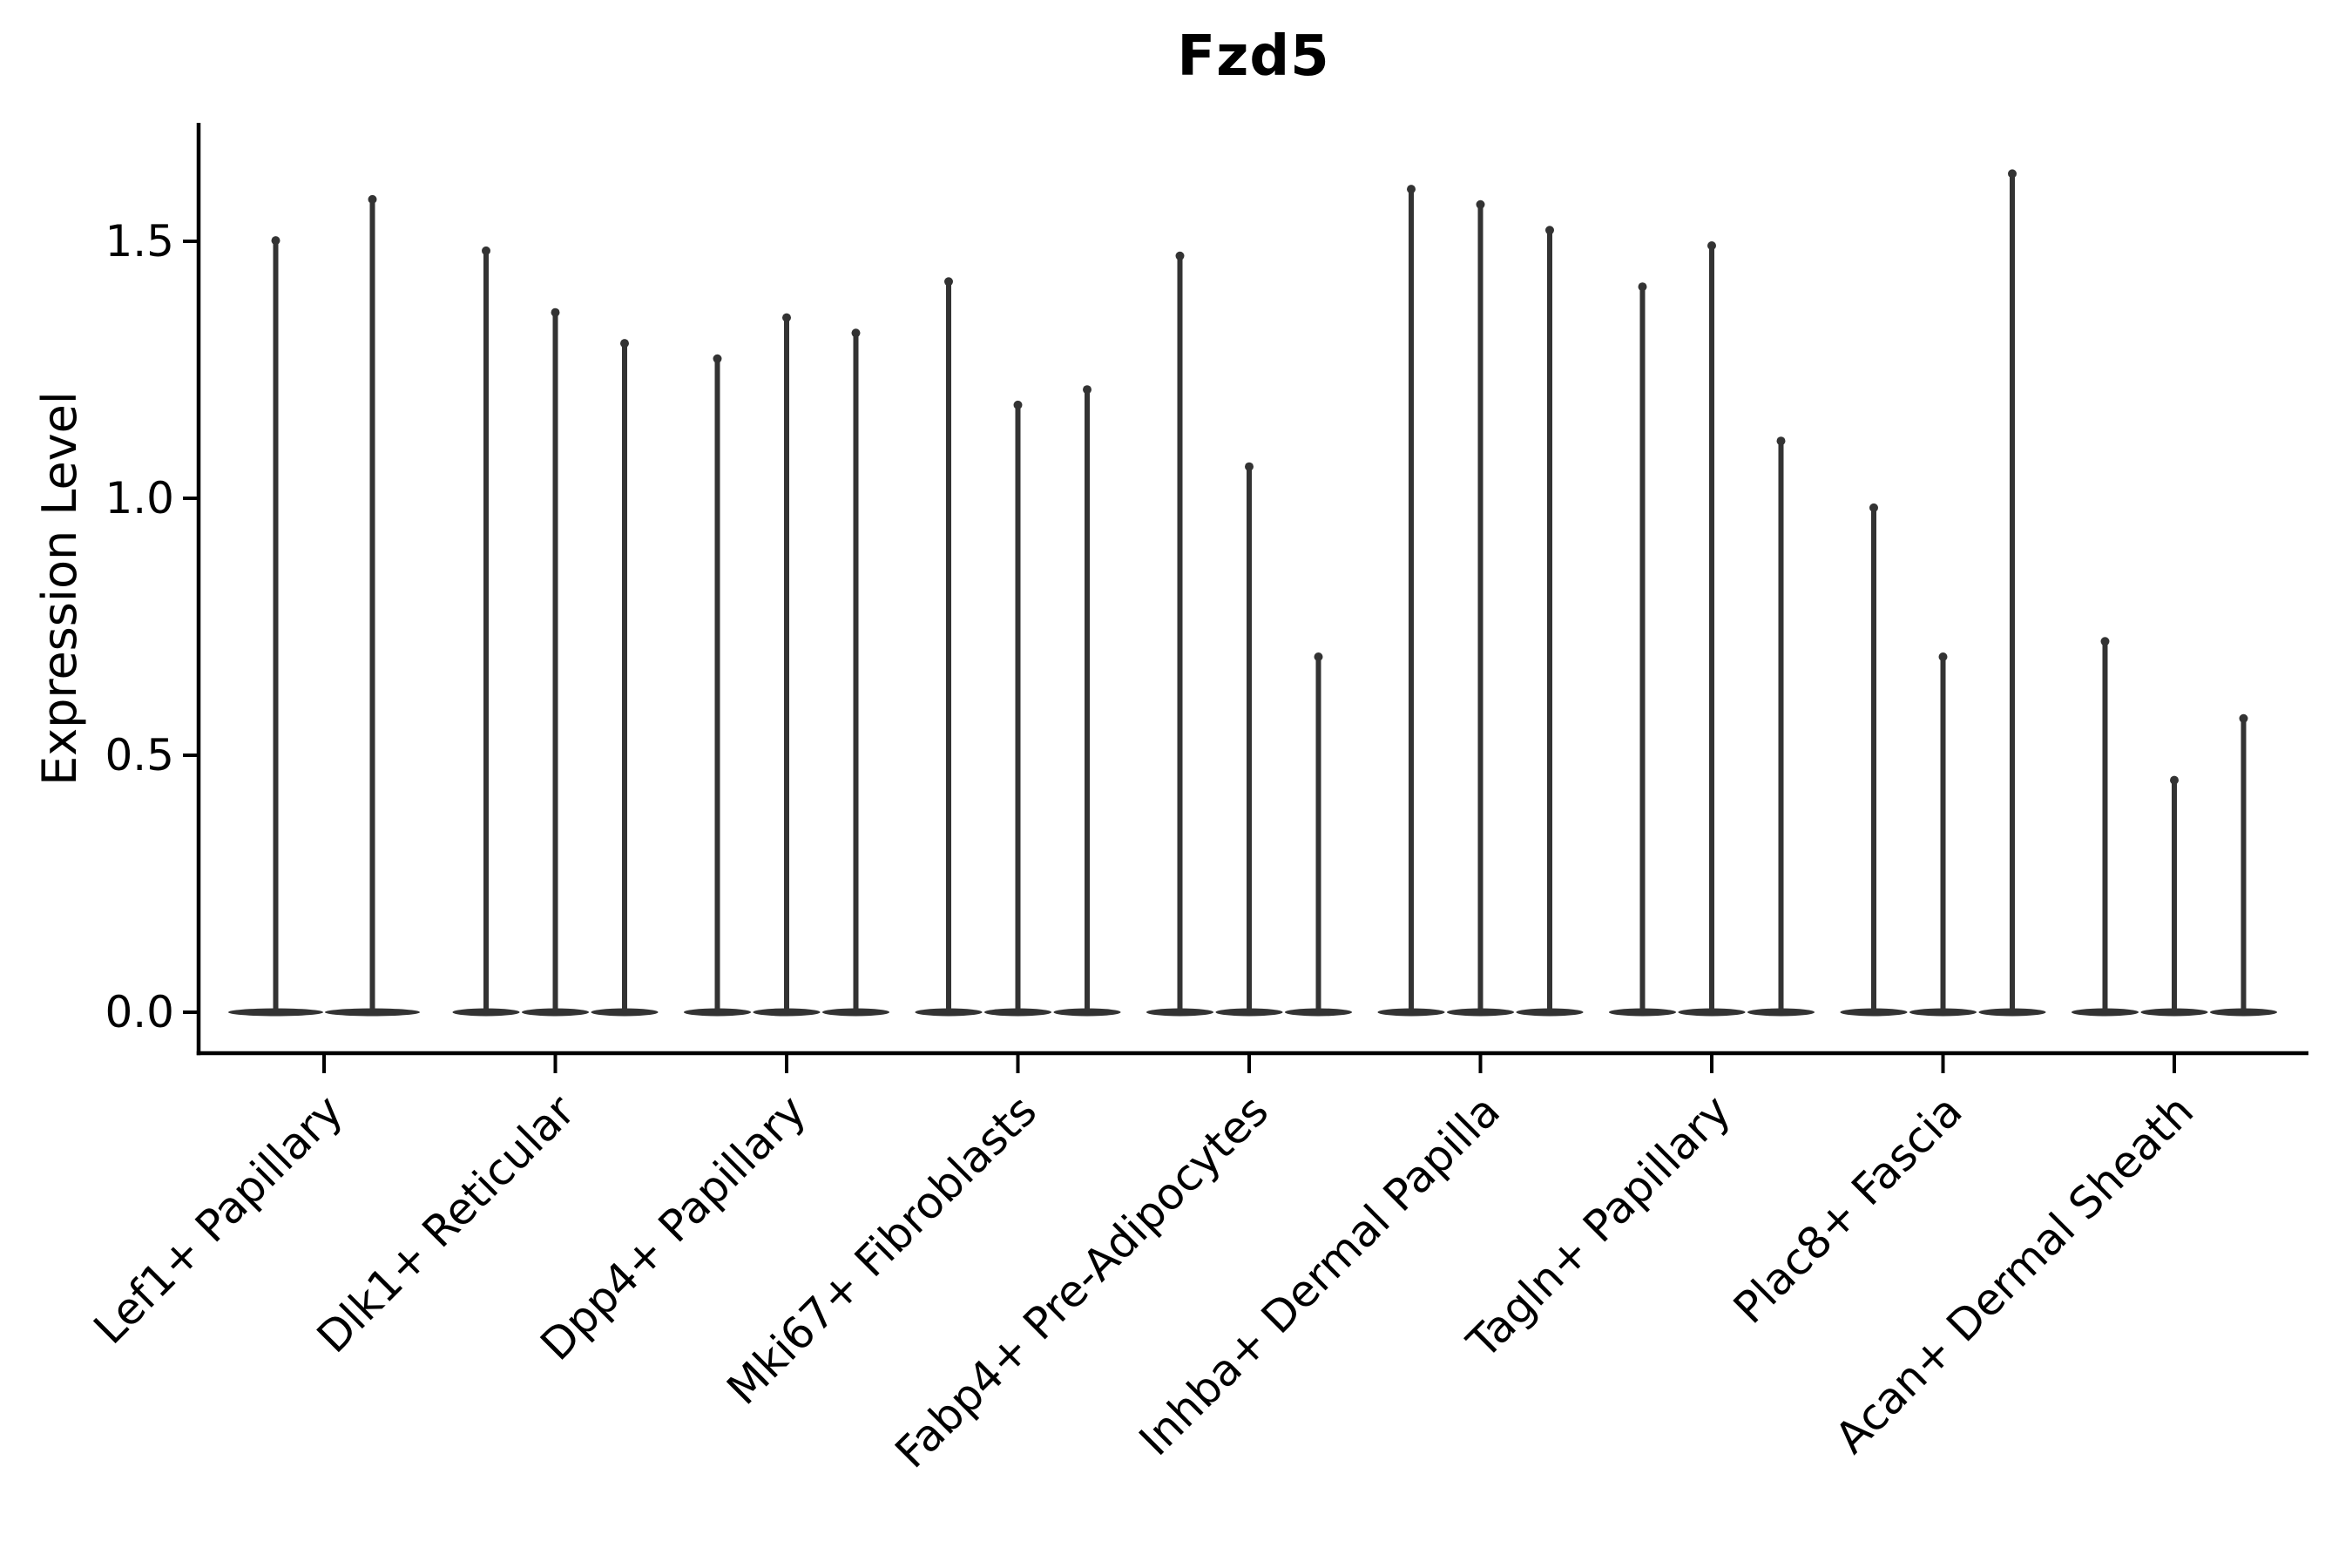 The height and width of the screenshot is (1568, 2352). Describe the element at coordinates (139, 499) in the screenshot. I see `y-tick-label: 1.0` at that location.